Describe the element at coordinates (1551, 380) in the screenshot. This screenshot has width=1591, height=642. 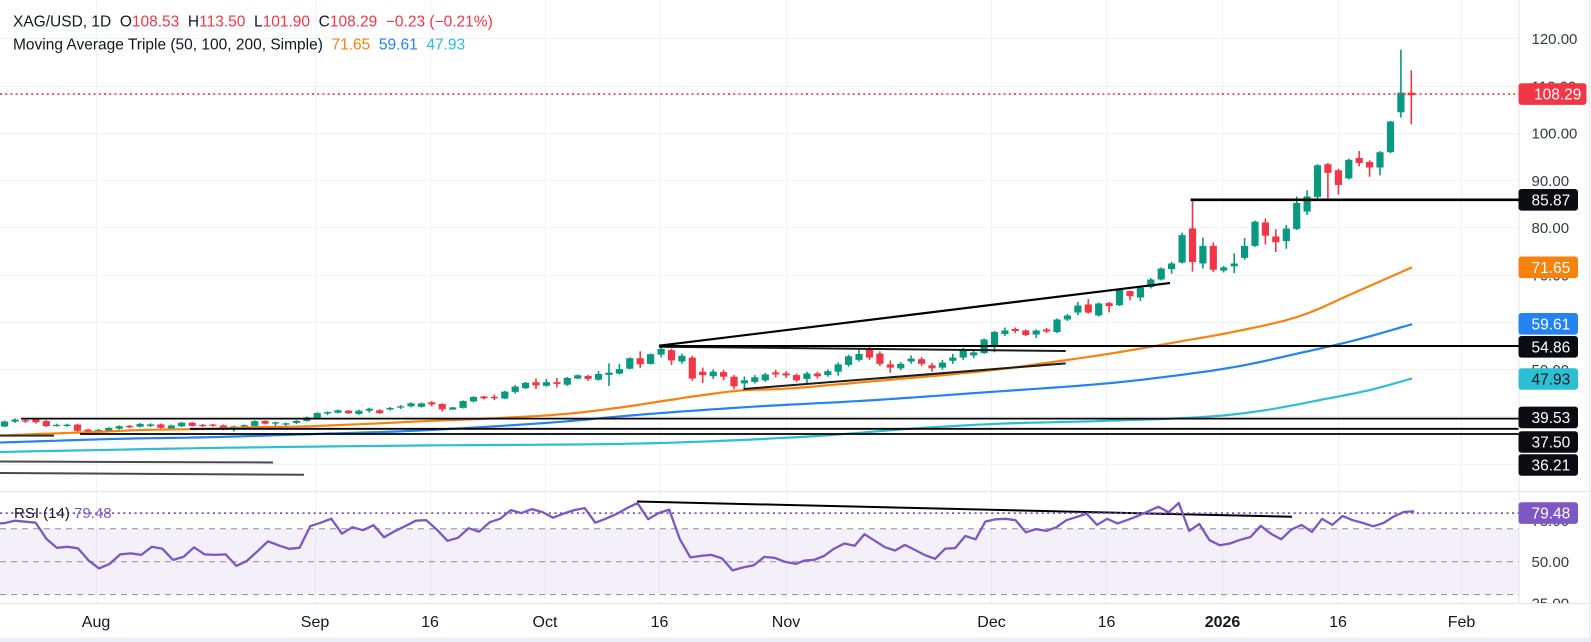
I see `svg-text: 47.93` at that location.